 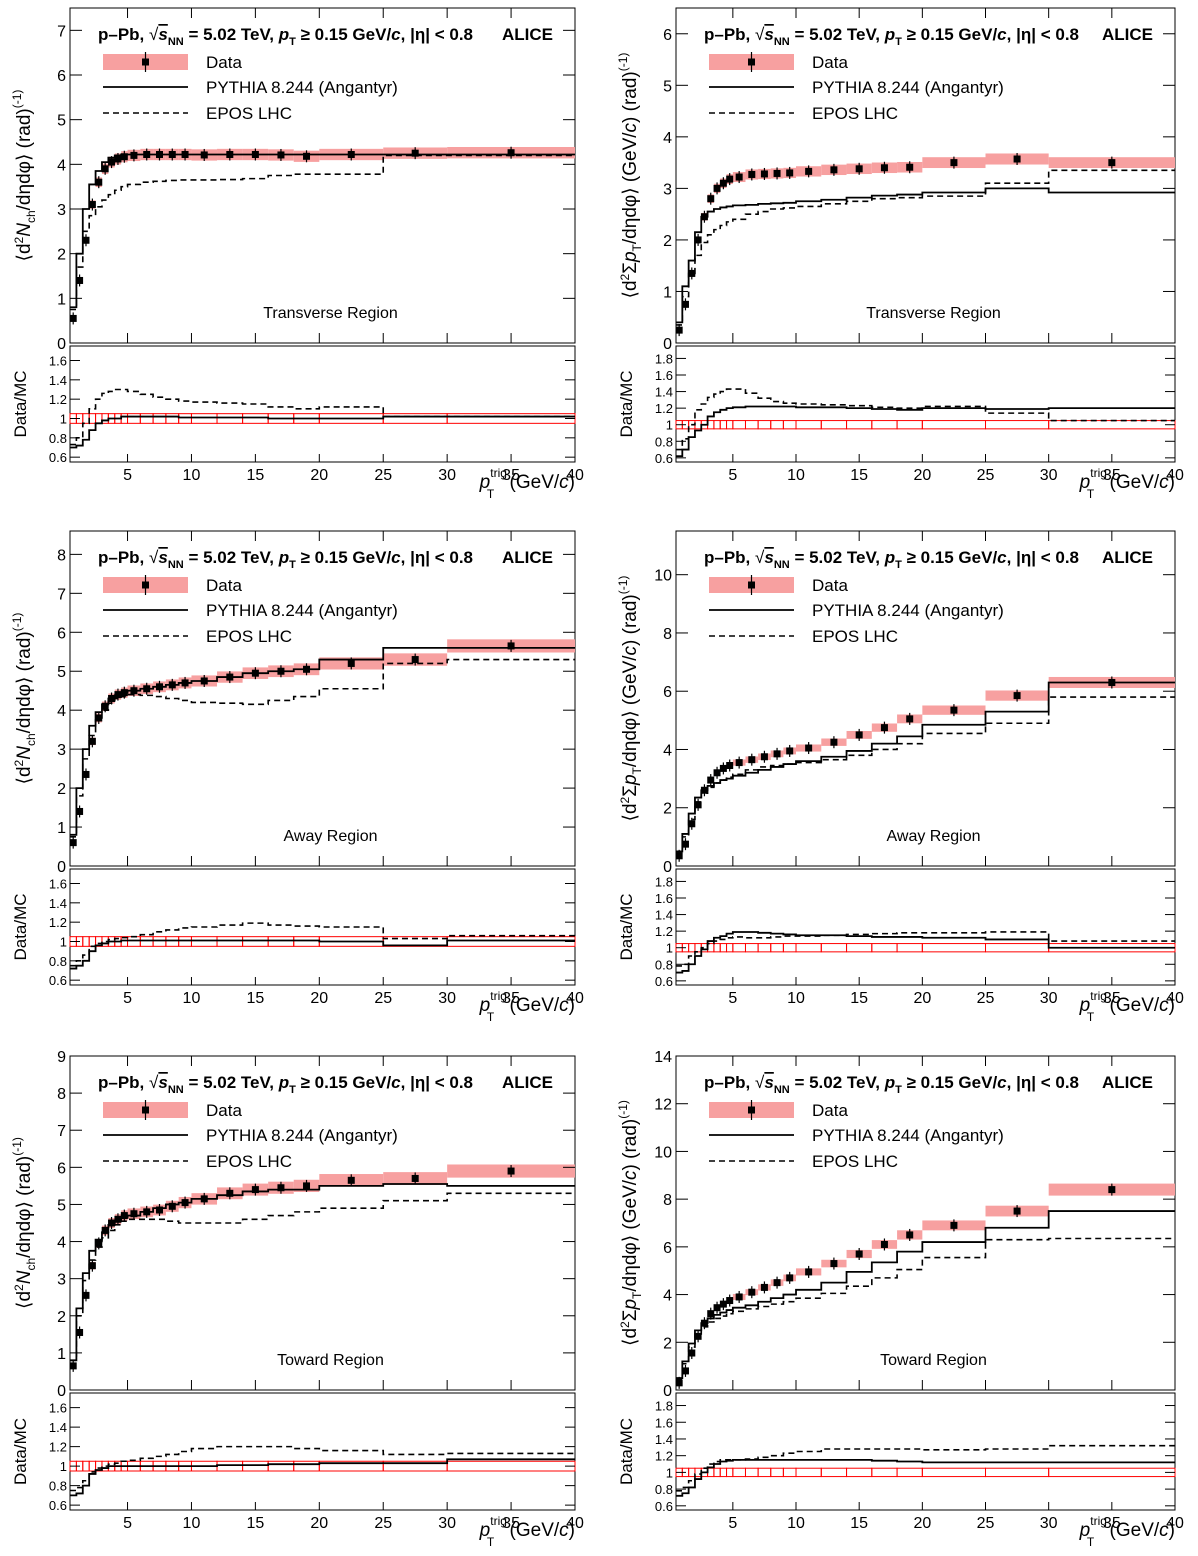 I want to click on text-part: (GeV/, so click(x=1132, y=1005).